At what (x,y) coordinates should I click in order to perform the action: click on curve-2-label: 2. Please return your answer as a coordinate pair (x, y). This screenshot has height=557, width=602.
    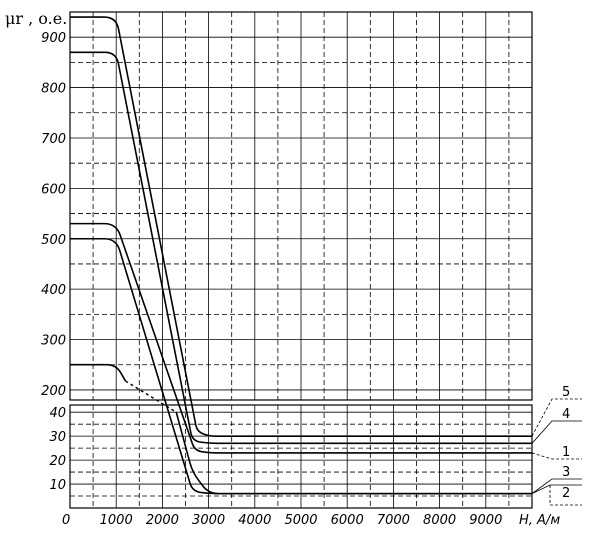
    Looking at the image, I should click on (566, 493).